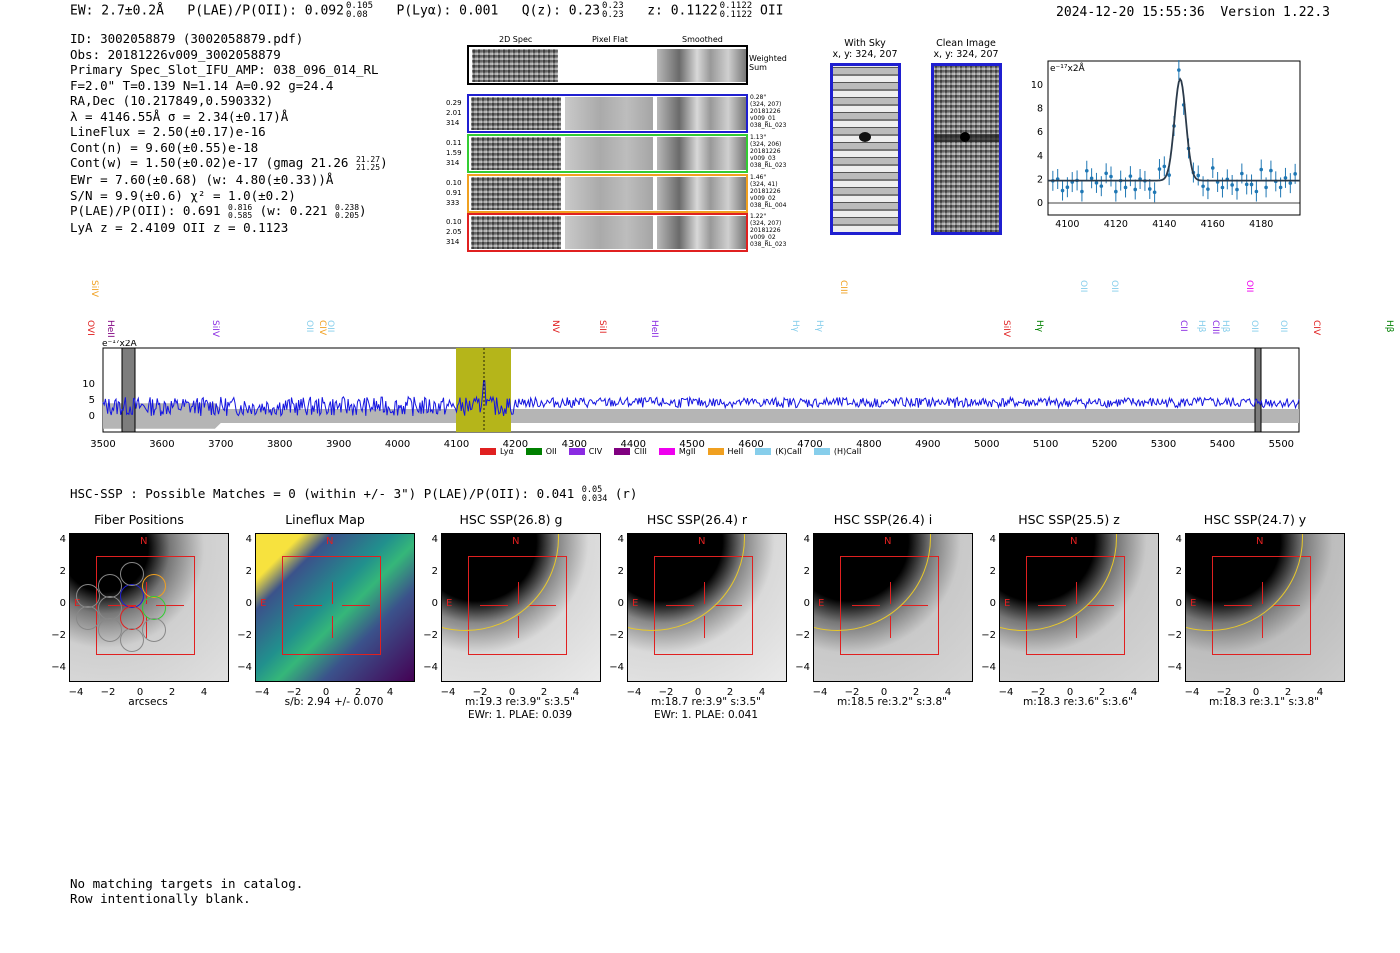 Image resolution: width=1400 pixels, height=953 pixels. Describe the element at coordinates (778, 451) in the screenshot. I see `legend-item: (K)CaII` at that location.